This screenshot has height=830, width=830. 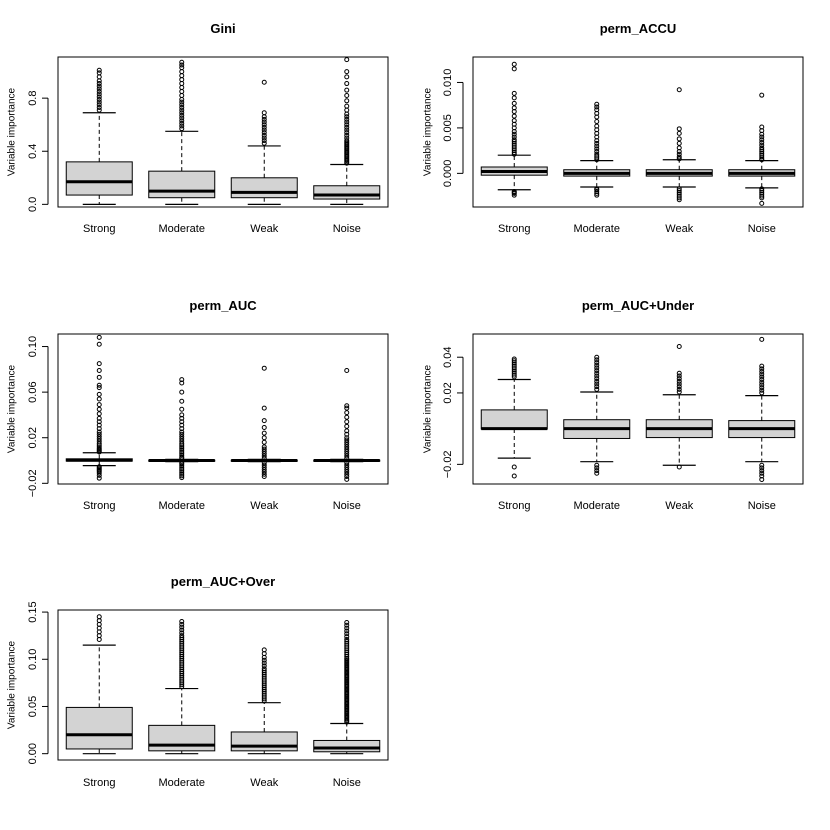 What do you see at coordinates (448, 464) in the screenshot?
I see `y-tick-label: −0.02` at bounding box center [448, 464].